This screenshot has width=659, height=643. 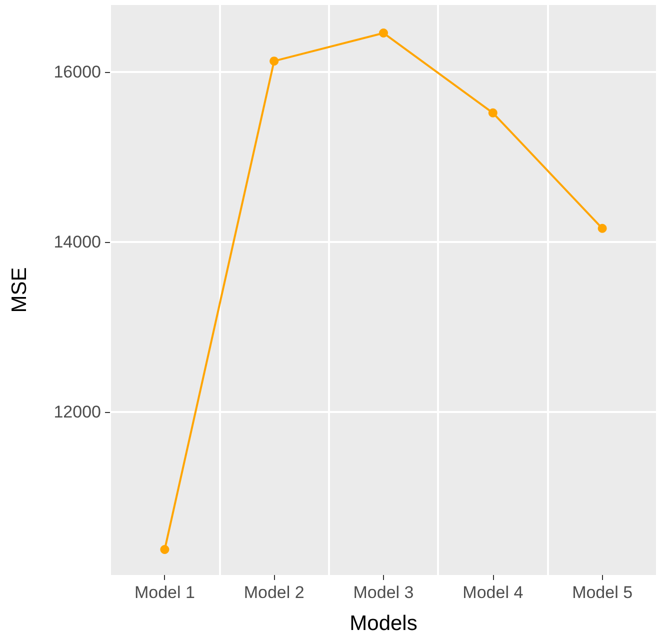 I want to click on y-tick-label: 16000, so click(x=77, y=72).